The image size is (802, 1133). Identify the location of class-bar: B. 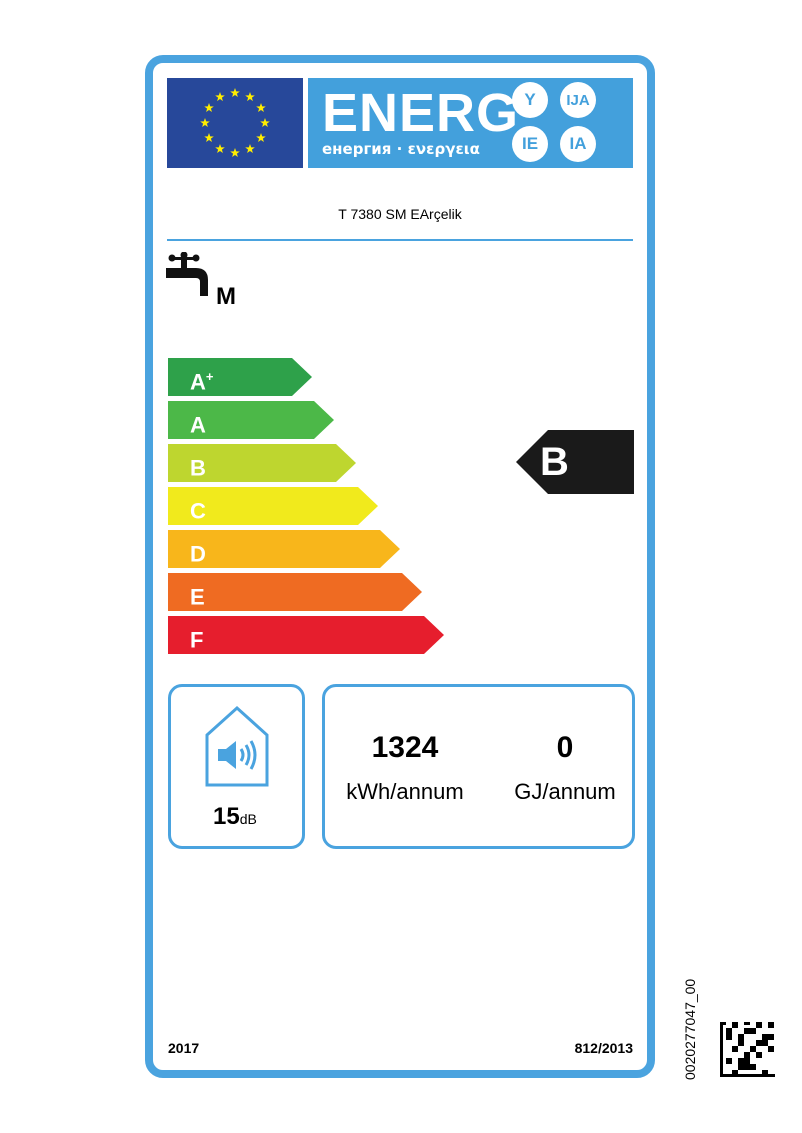
(262, 463).